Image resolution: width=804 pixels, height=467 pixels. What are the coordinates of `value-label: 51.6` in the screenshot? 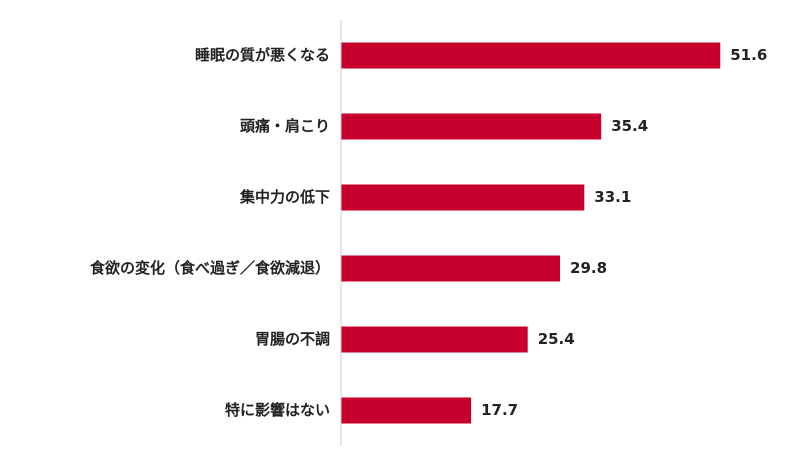 It's located at (748, 55).